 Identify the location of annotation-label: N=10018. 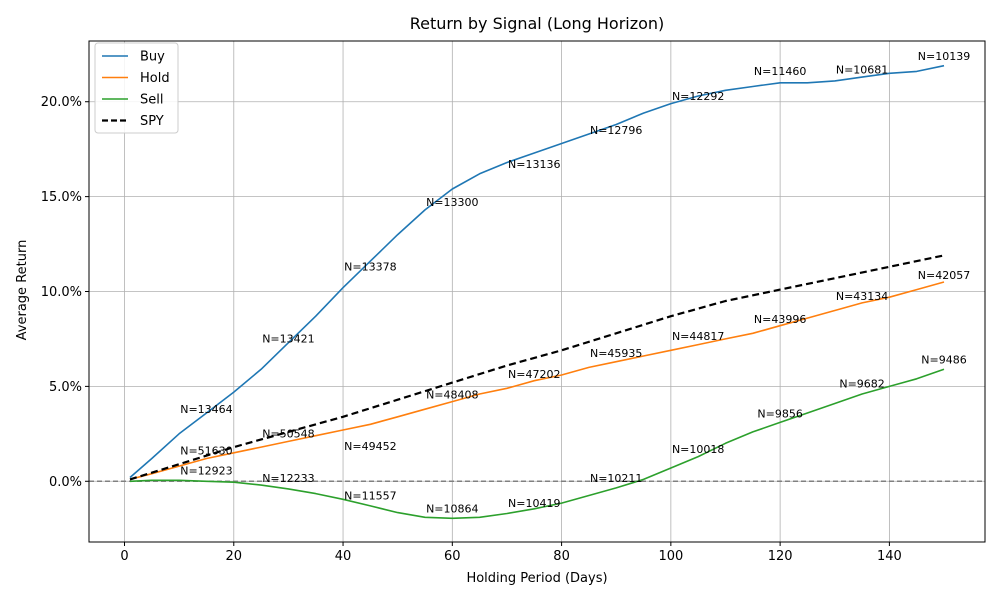
(698, 449).